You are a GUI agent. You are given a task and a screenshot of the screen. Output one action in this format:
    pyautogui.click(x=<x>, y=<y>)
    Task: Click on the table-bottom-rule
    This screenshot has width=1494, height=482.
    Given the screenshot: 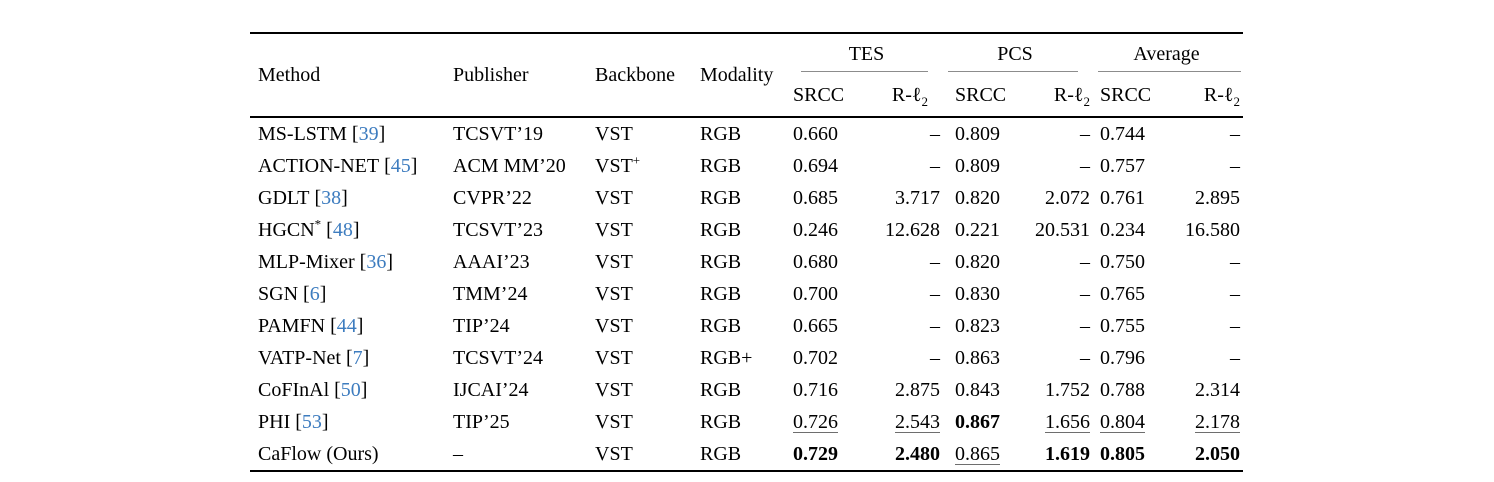 What is the action you would take?
    pyautogui.click(x=746, y=470)
    